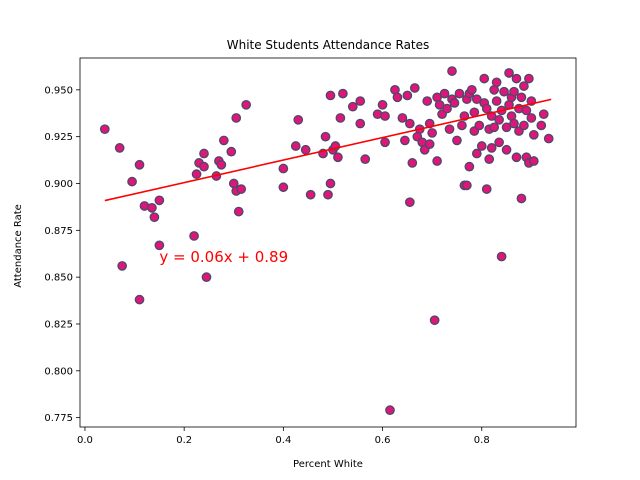 This screenshot has width=640, height=480. What do you see at coordinates (283, 440) in the screenshot?
I see `x-tick-label: 0.4` at bounding box center [283, 440].